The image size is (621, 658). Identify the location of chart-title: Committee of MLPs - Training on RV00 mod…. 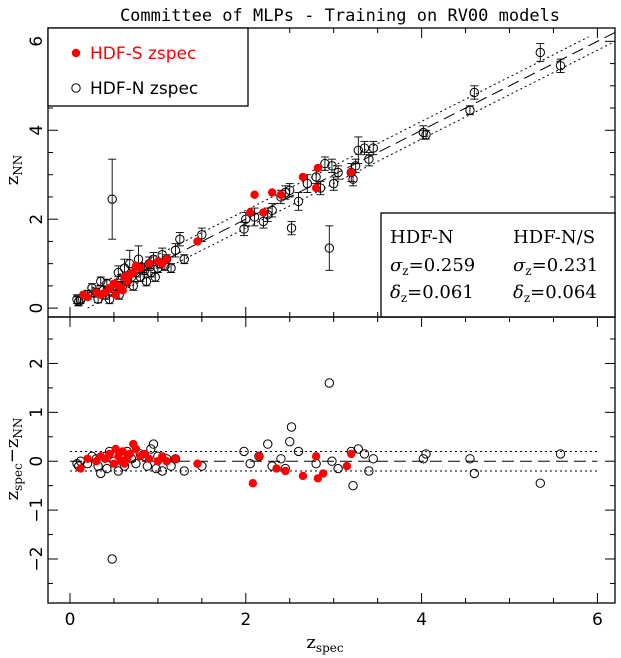
(340, 16).